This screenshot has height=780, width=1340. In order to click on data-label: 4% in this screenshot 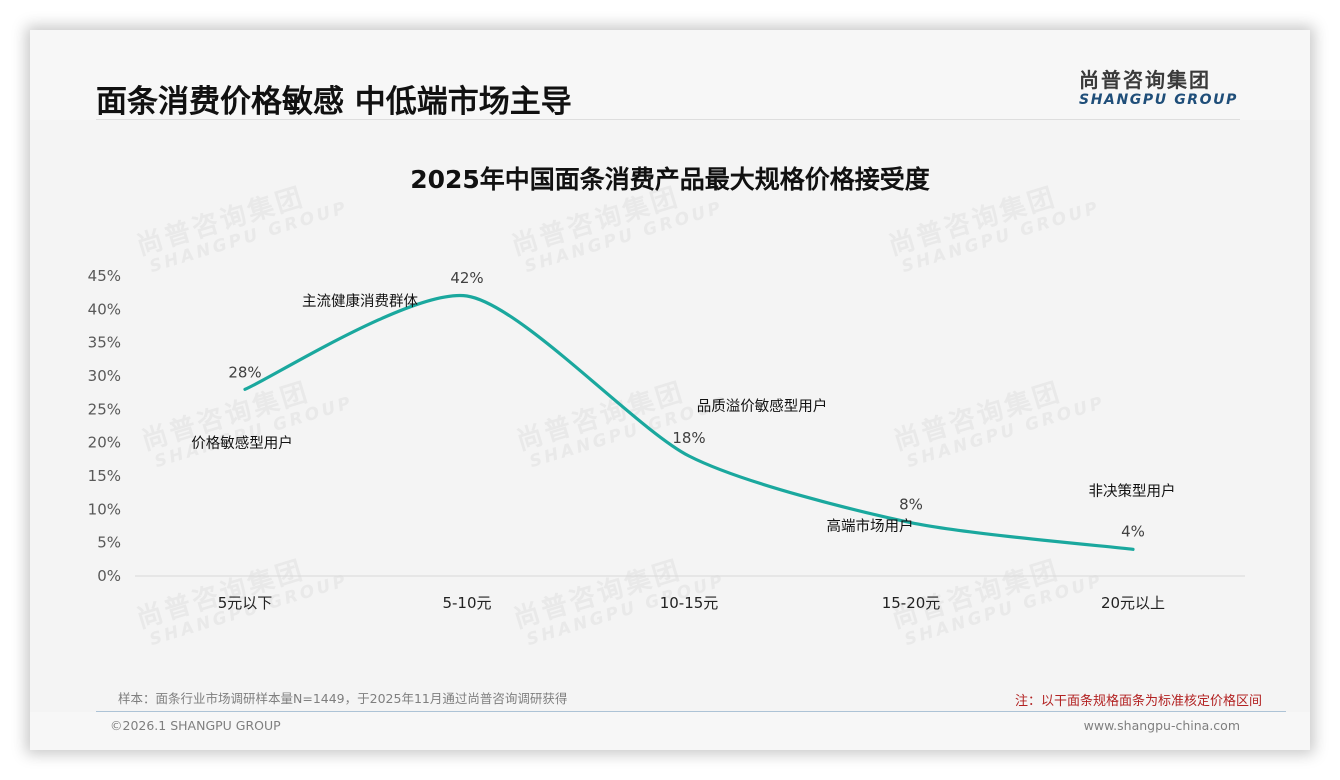, I will do `click(1133, 531)`.